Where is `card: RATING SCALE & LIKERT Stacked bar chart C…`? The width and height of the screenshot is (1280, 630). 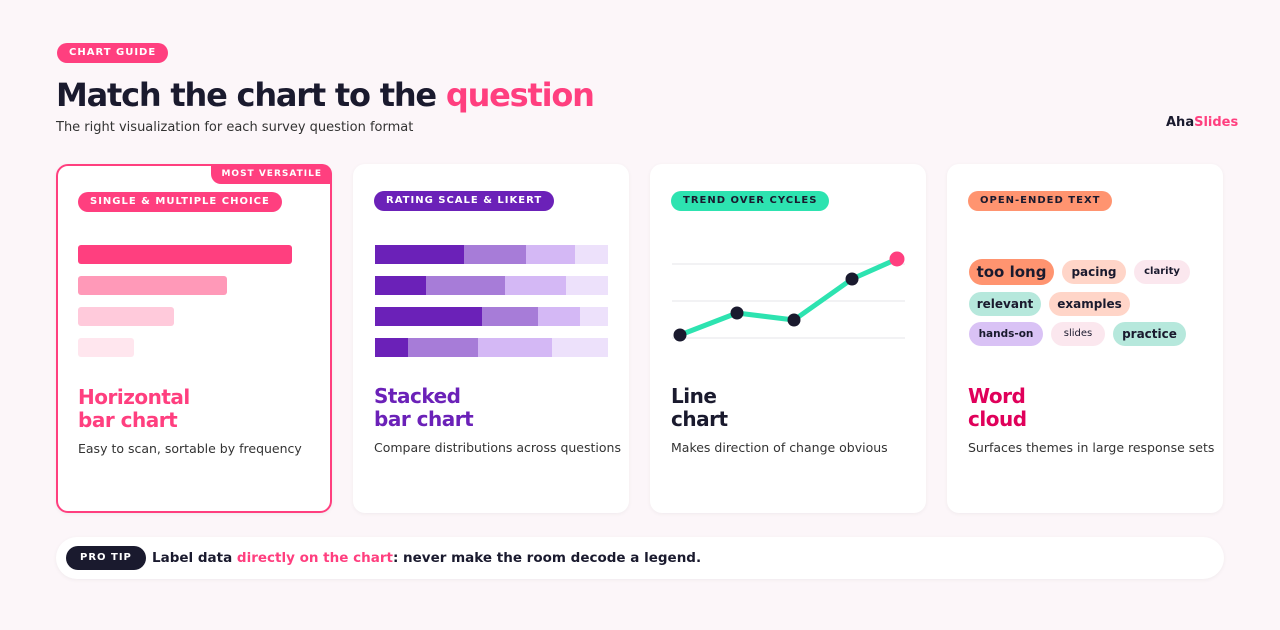
card: RATING SCALE & LIKERT Stacked bar chart C… is located at coordinates (491, 338).